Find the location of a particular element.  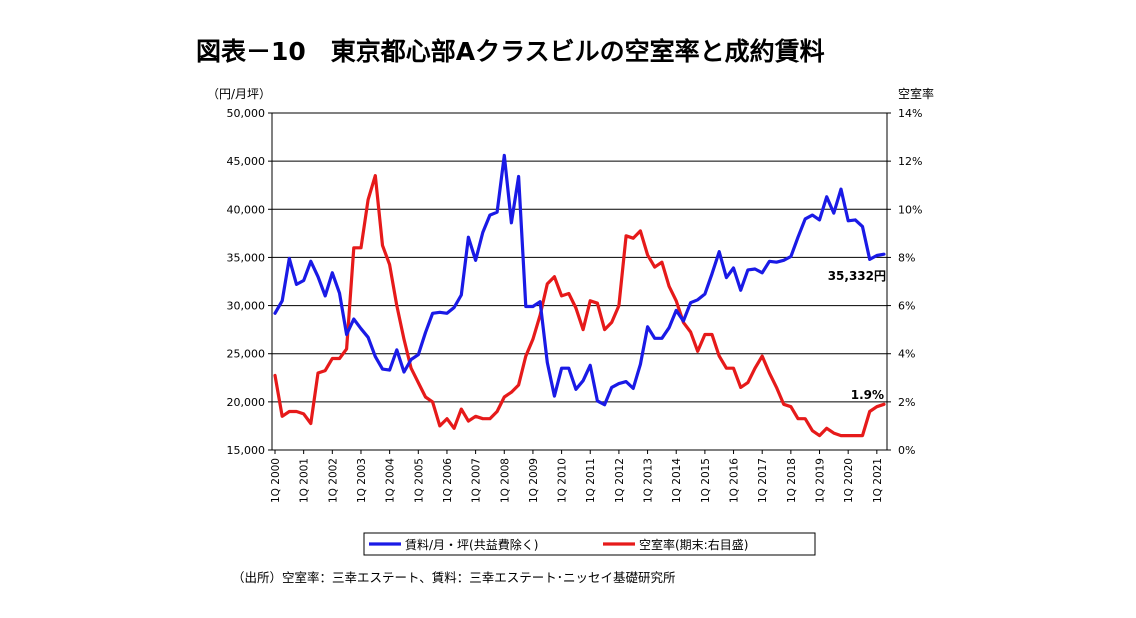

x-tick-label: 1Q 2018 is located at coordinates (792, 480).